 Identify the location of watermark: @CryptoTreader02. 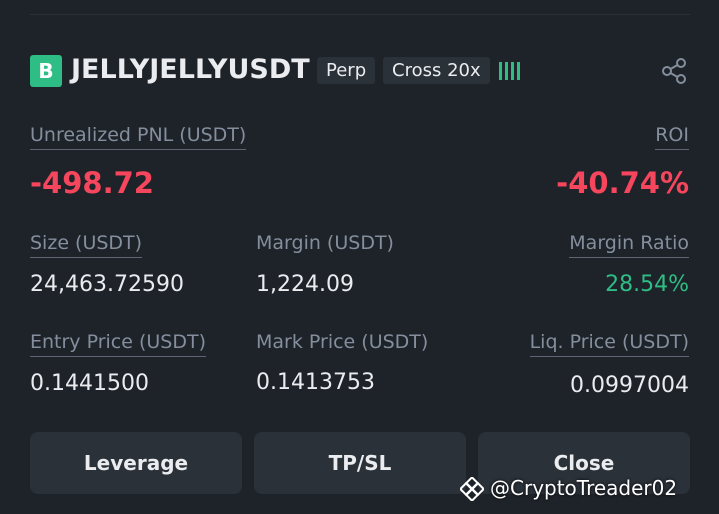
(584, 488).